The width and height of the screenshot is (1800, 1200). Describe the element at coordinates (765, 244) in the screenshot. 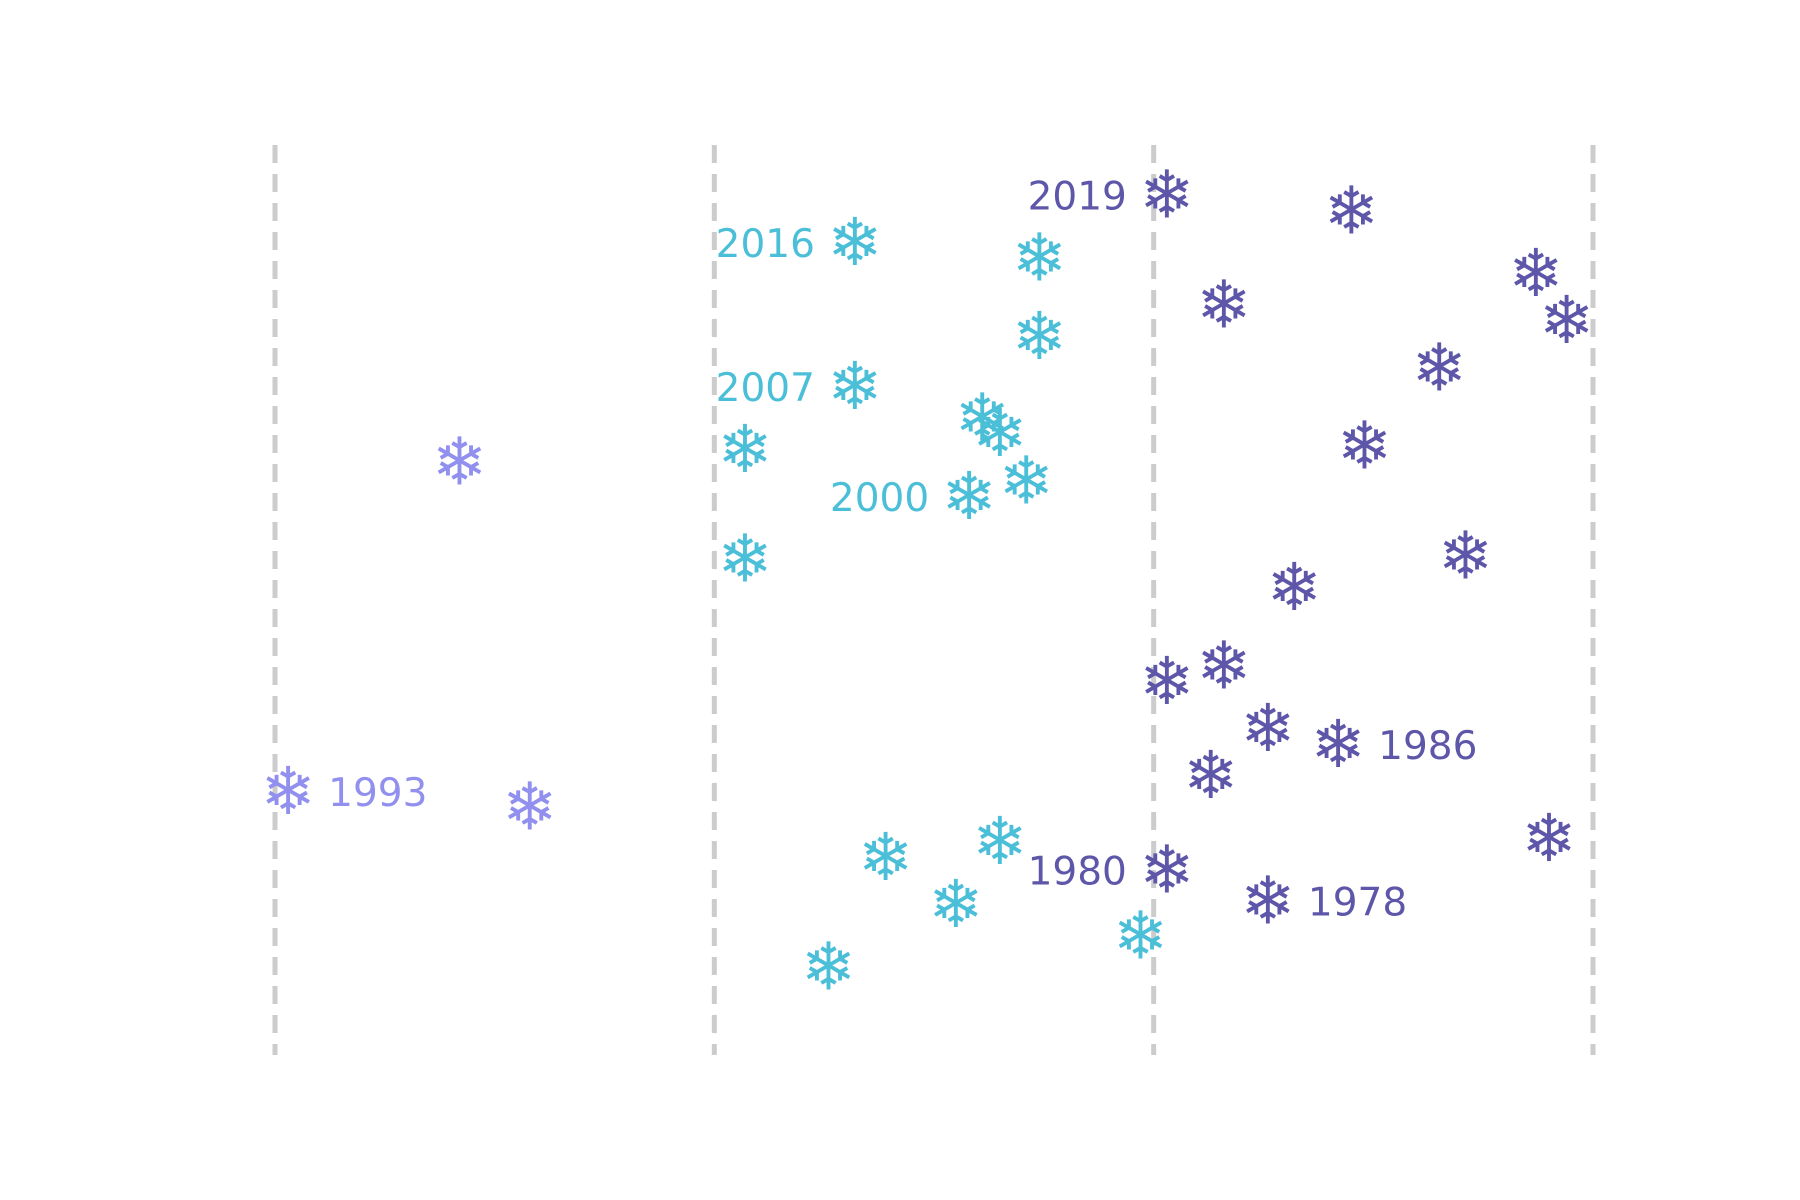

I see `point-year-label: 2016` at that location.